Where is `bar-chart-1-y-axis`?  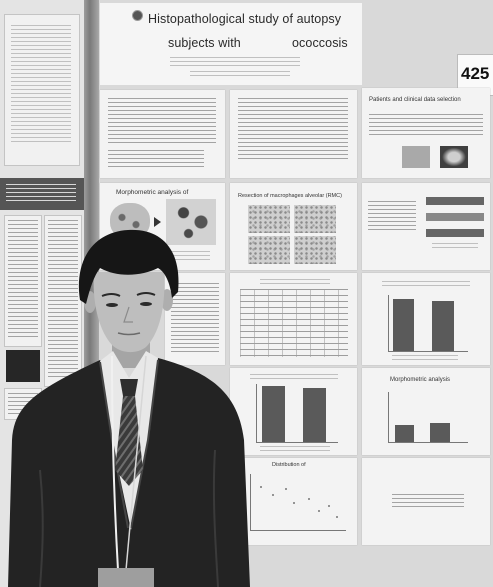 bar-chart-1-y-axis is located at coordinates (388, 323).